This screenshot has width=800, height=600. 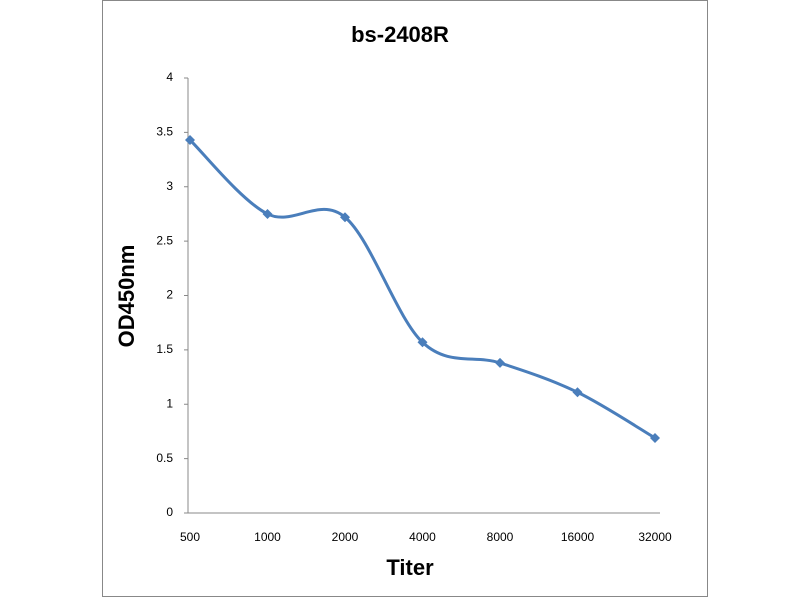 I want to click on y-tick-label: 0.5, so click(x=164, y=458).